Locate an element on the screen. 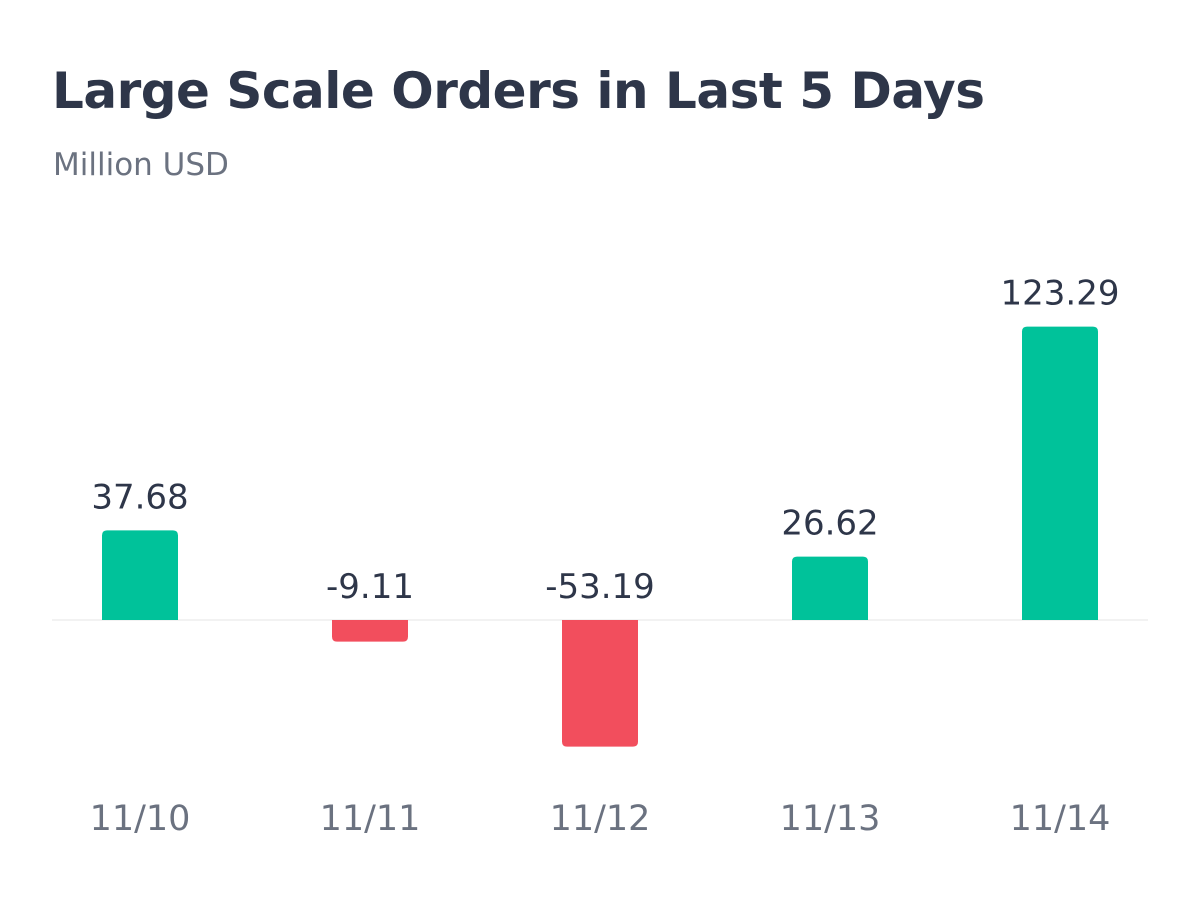 Image resolution: width=1200 pixels, height=917 pixels. x-tick-label: 11/13 is located at coordinates (830, 819).